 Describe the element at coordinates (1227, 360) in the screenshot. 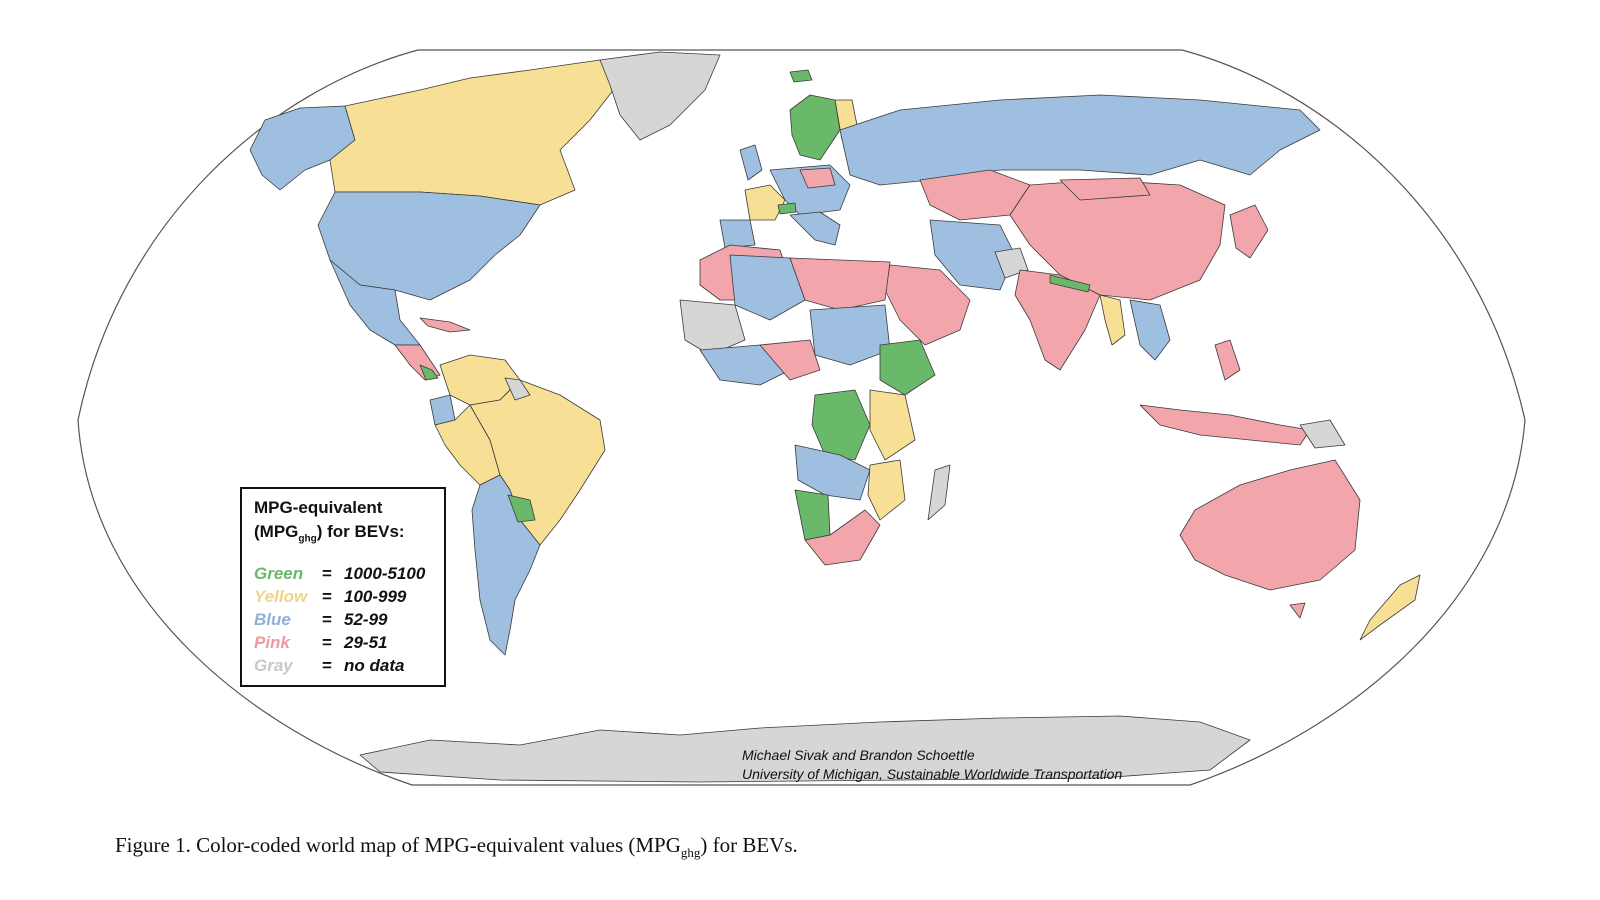

I see `philippines` at that location.